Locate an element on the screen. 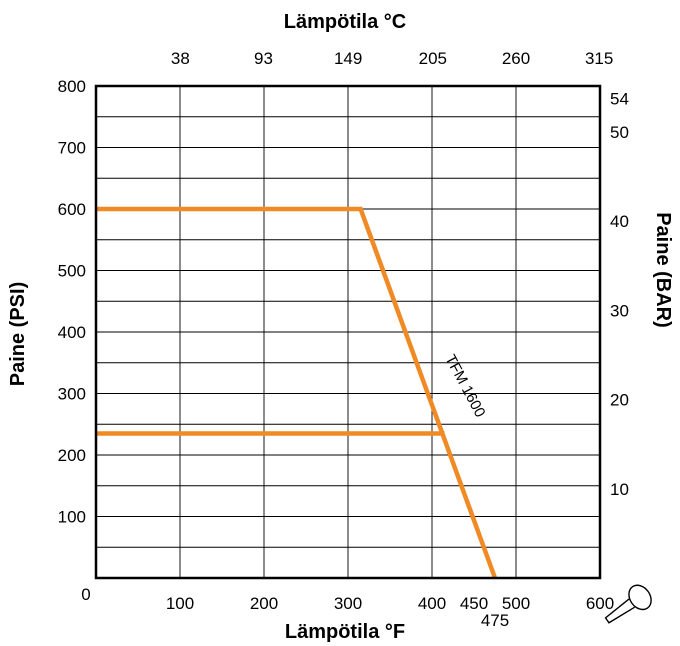 This screenshot has height=646, width=680. magnifier-icon is located at coordinates (628, 604).